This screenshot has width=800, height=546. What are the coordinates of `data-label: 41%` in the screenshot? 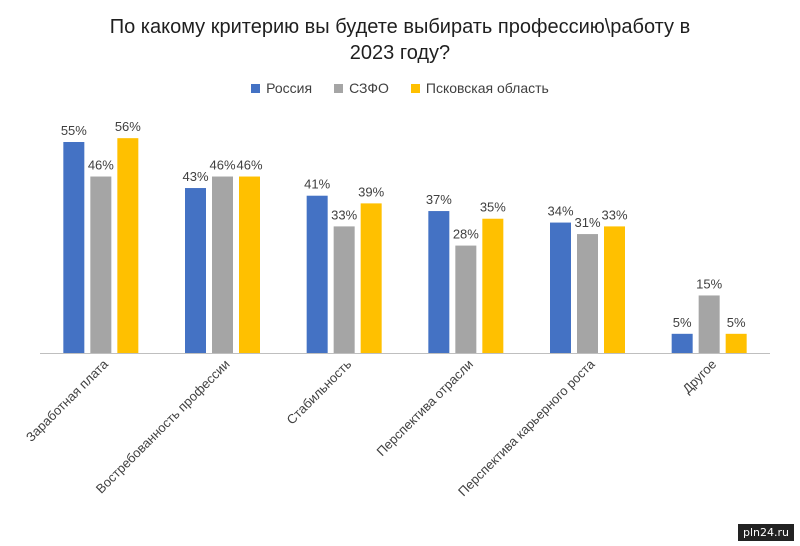 It's located at (317, 184).